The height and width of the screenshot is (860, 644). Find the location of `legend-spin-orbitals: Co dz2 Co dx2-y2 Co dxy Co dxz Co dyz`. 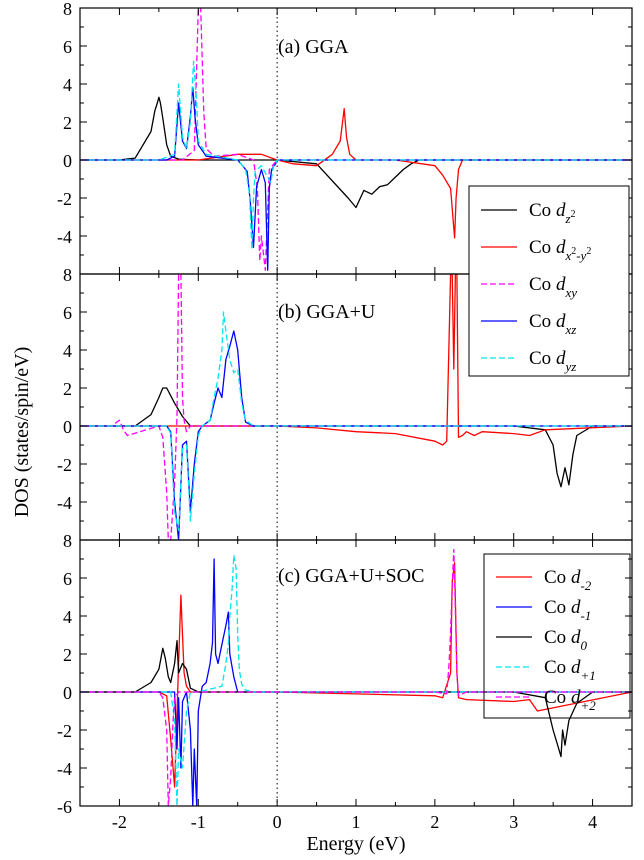

legend-spin-orbitals: Co dz2 Co dx2-y2 Co dxy Co dxz Co dyz is located at coordinates (549, 281).